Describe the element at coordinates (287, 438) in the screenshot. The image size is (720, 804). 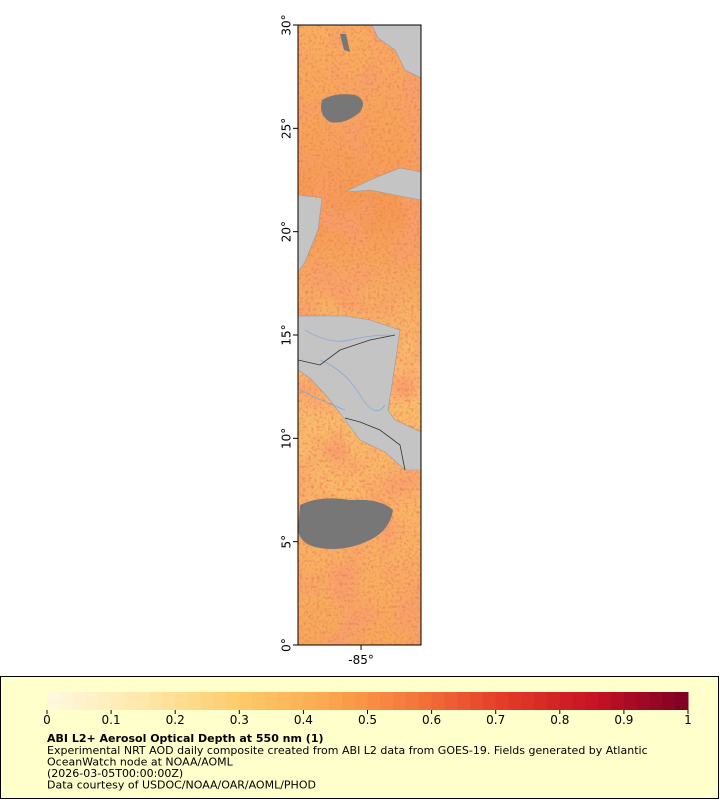
I see `lat-tick-label: 10°` at that location.